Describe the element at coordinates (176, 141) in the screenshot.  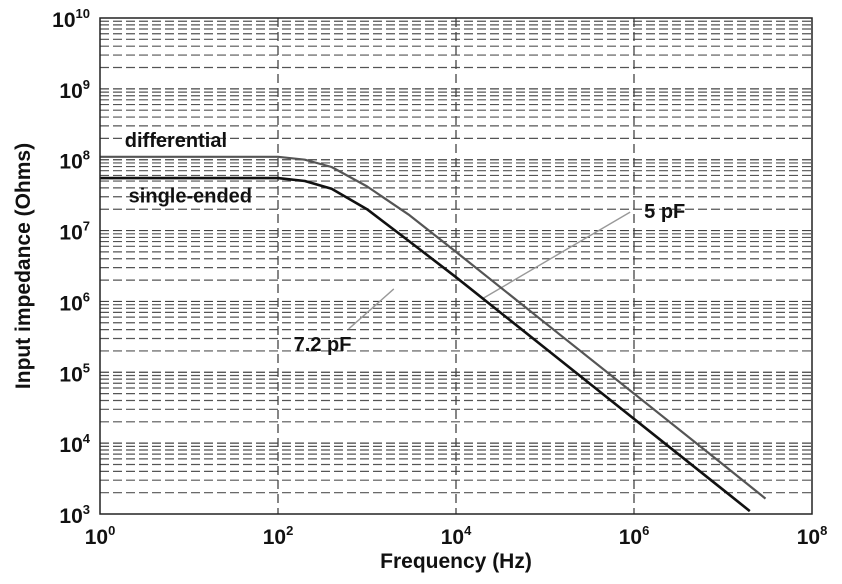
I see `annotation-label: differential` at that location.